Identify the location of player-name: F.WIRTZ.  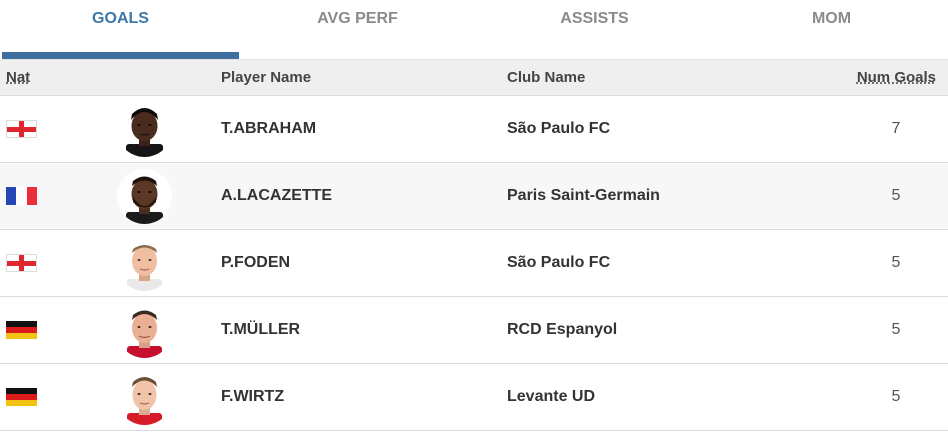
(253, 396).